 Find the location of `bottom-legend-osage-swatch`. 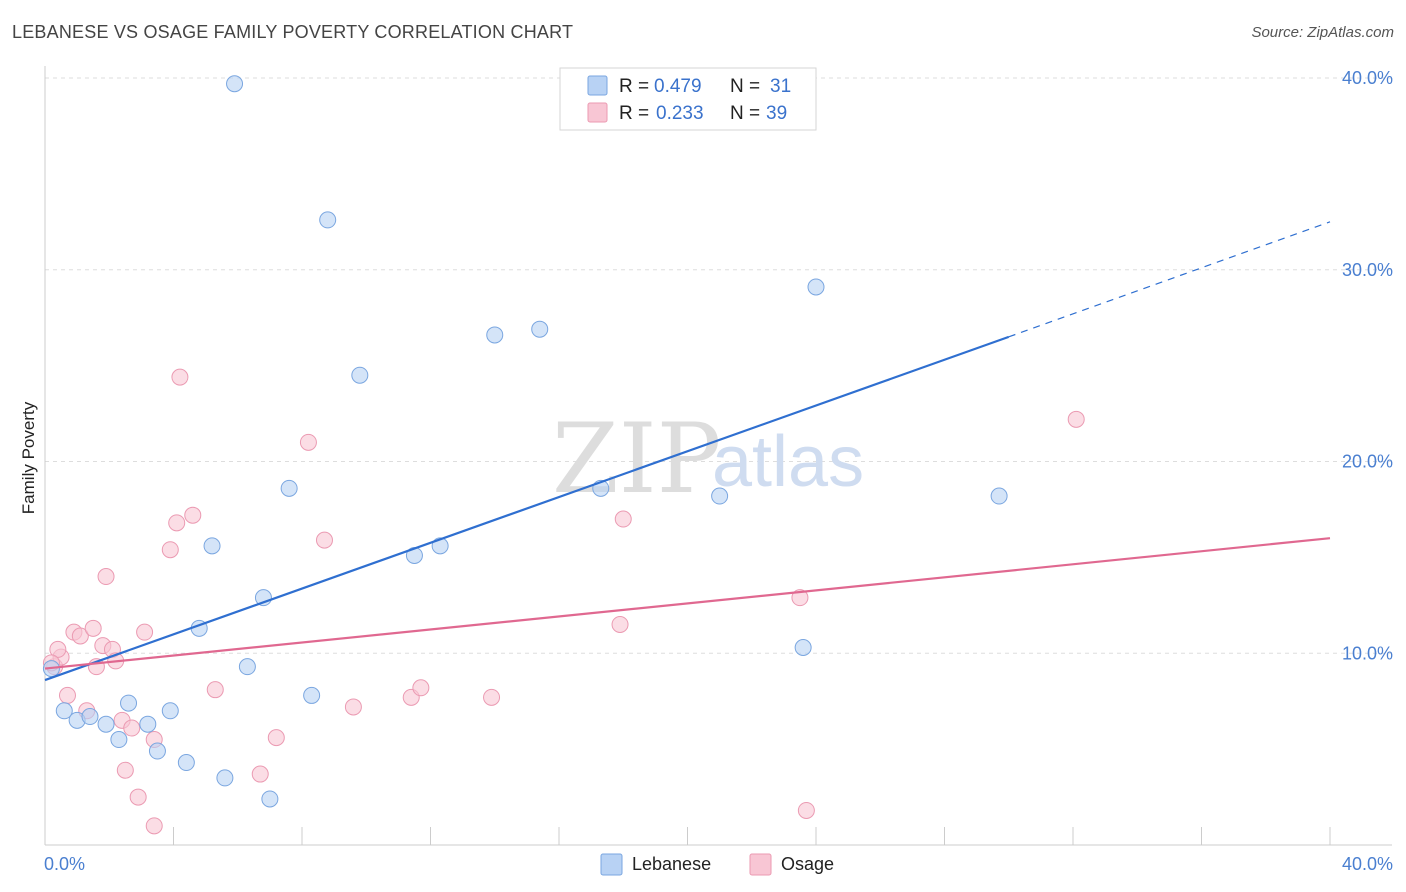

bottom-legend-osage-swatch is located at coordinates (760, 864).